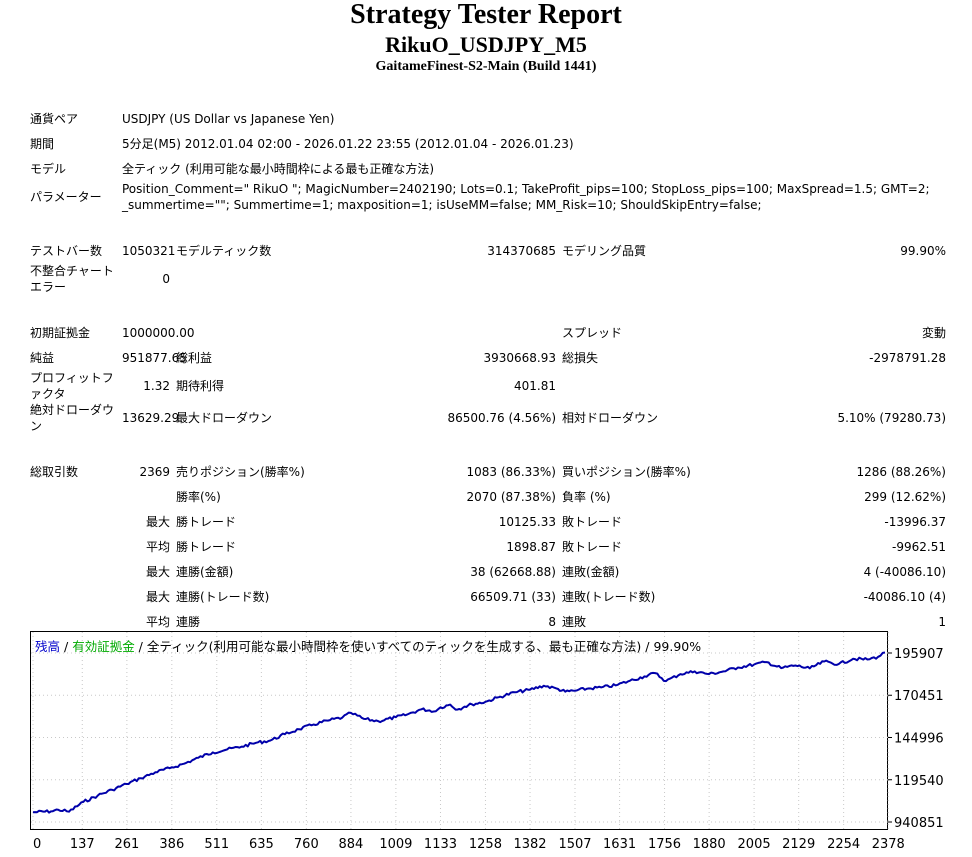 The image size is (972, 857). I want to click on gross-profit-value: 3930668.93, so click(519, 357).